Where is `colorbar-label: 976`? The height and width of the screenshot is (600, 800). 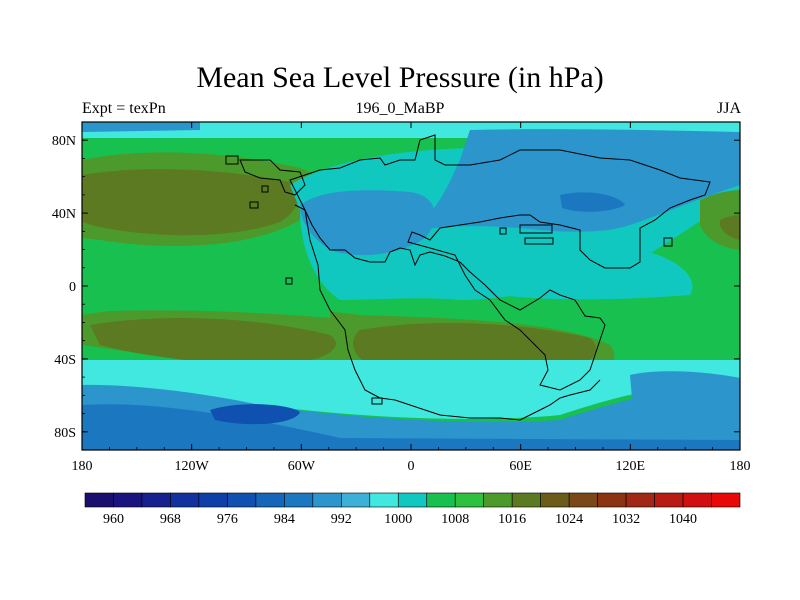 colorbar-label: 976 is located at coordinates (227, 519).